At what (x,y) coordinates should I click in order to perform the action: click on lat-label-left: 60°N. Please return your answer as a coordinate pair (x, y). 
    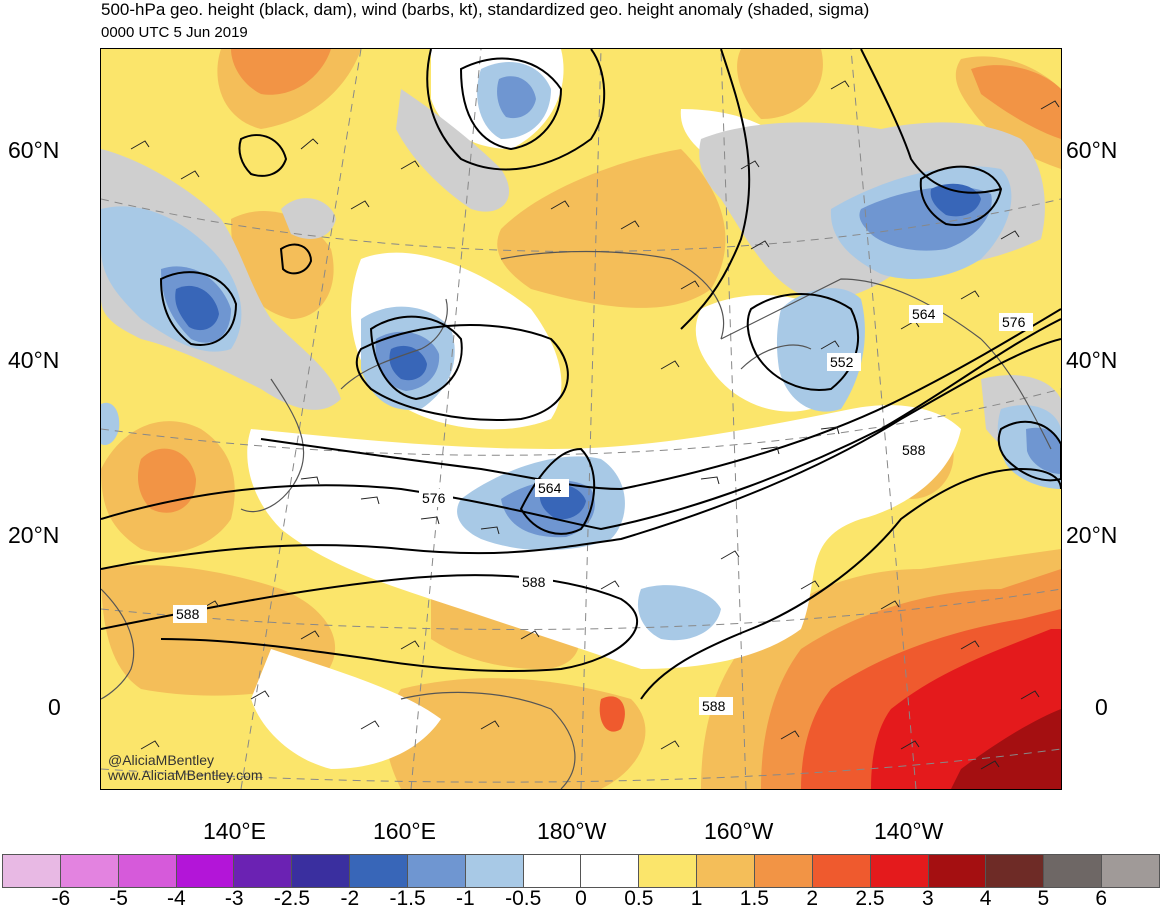
    Looking at the image, I should click on (34, 150).